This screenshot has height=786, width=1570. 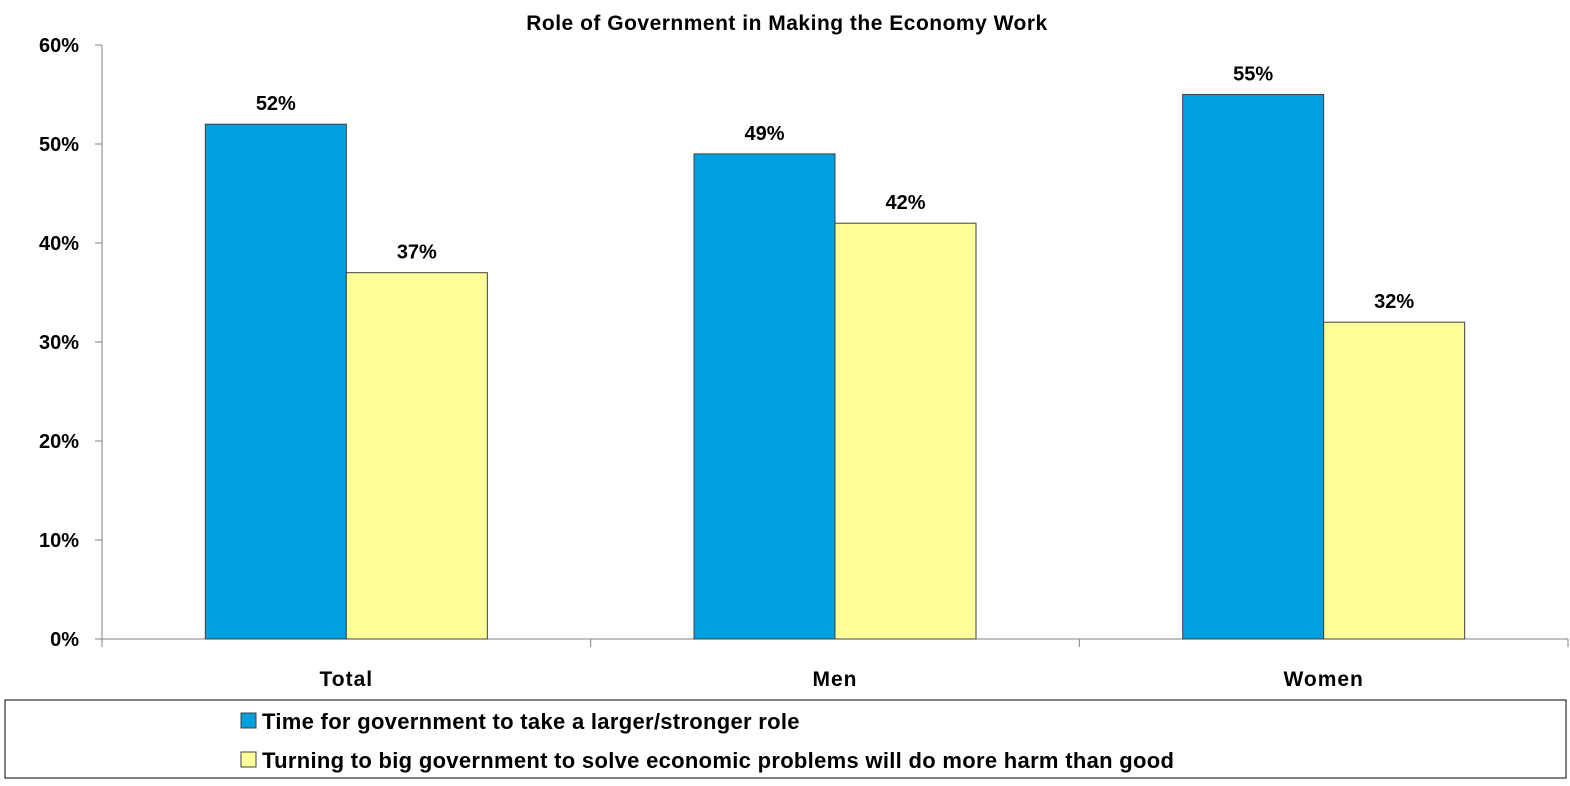 I want to click on y-tick-label: 0%, so click(x=64, y=640).